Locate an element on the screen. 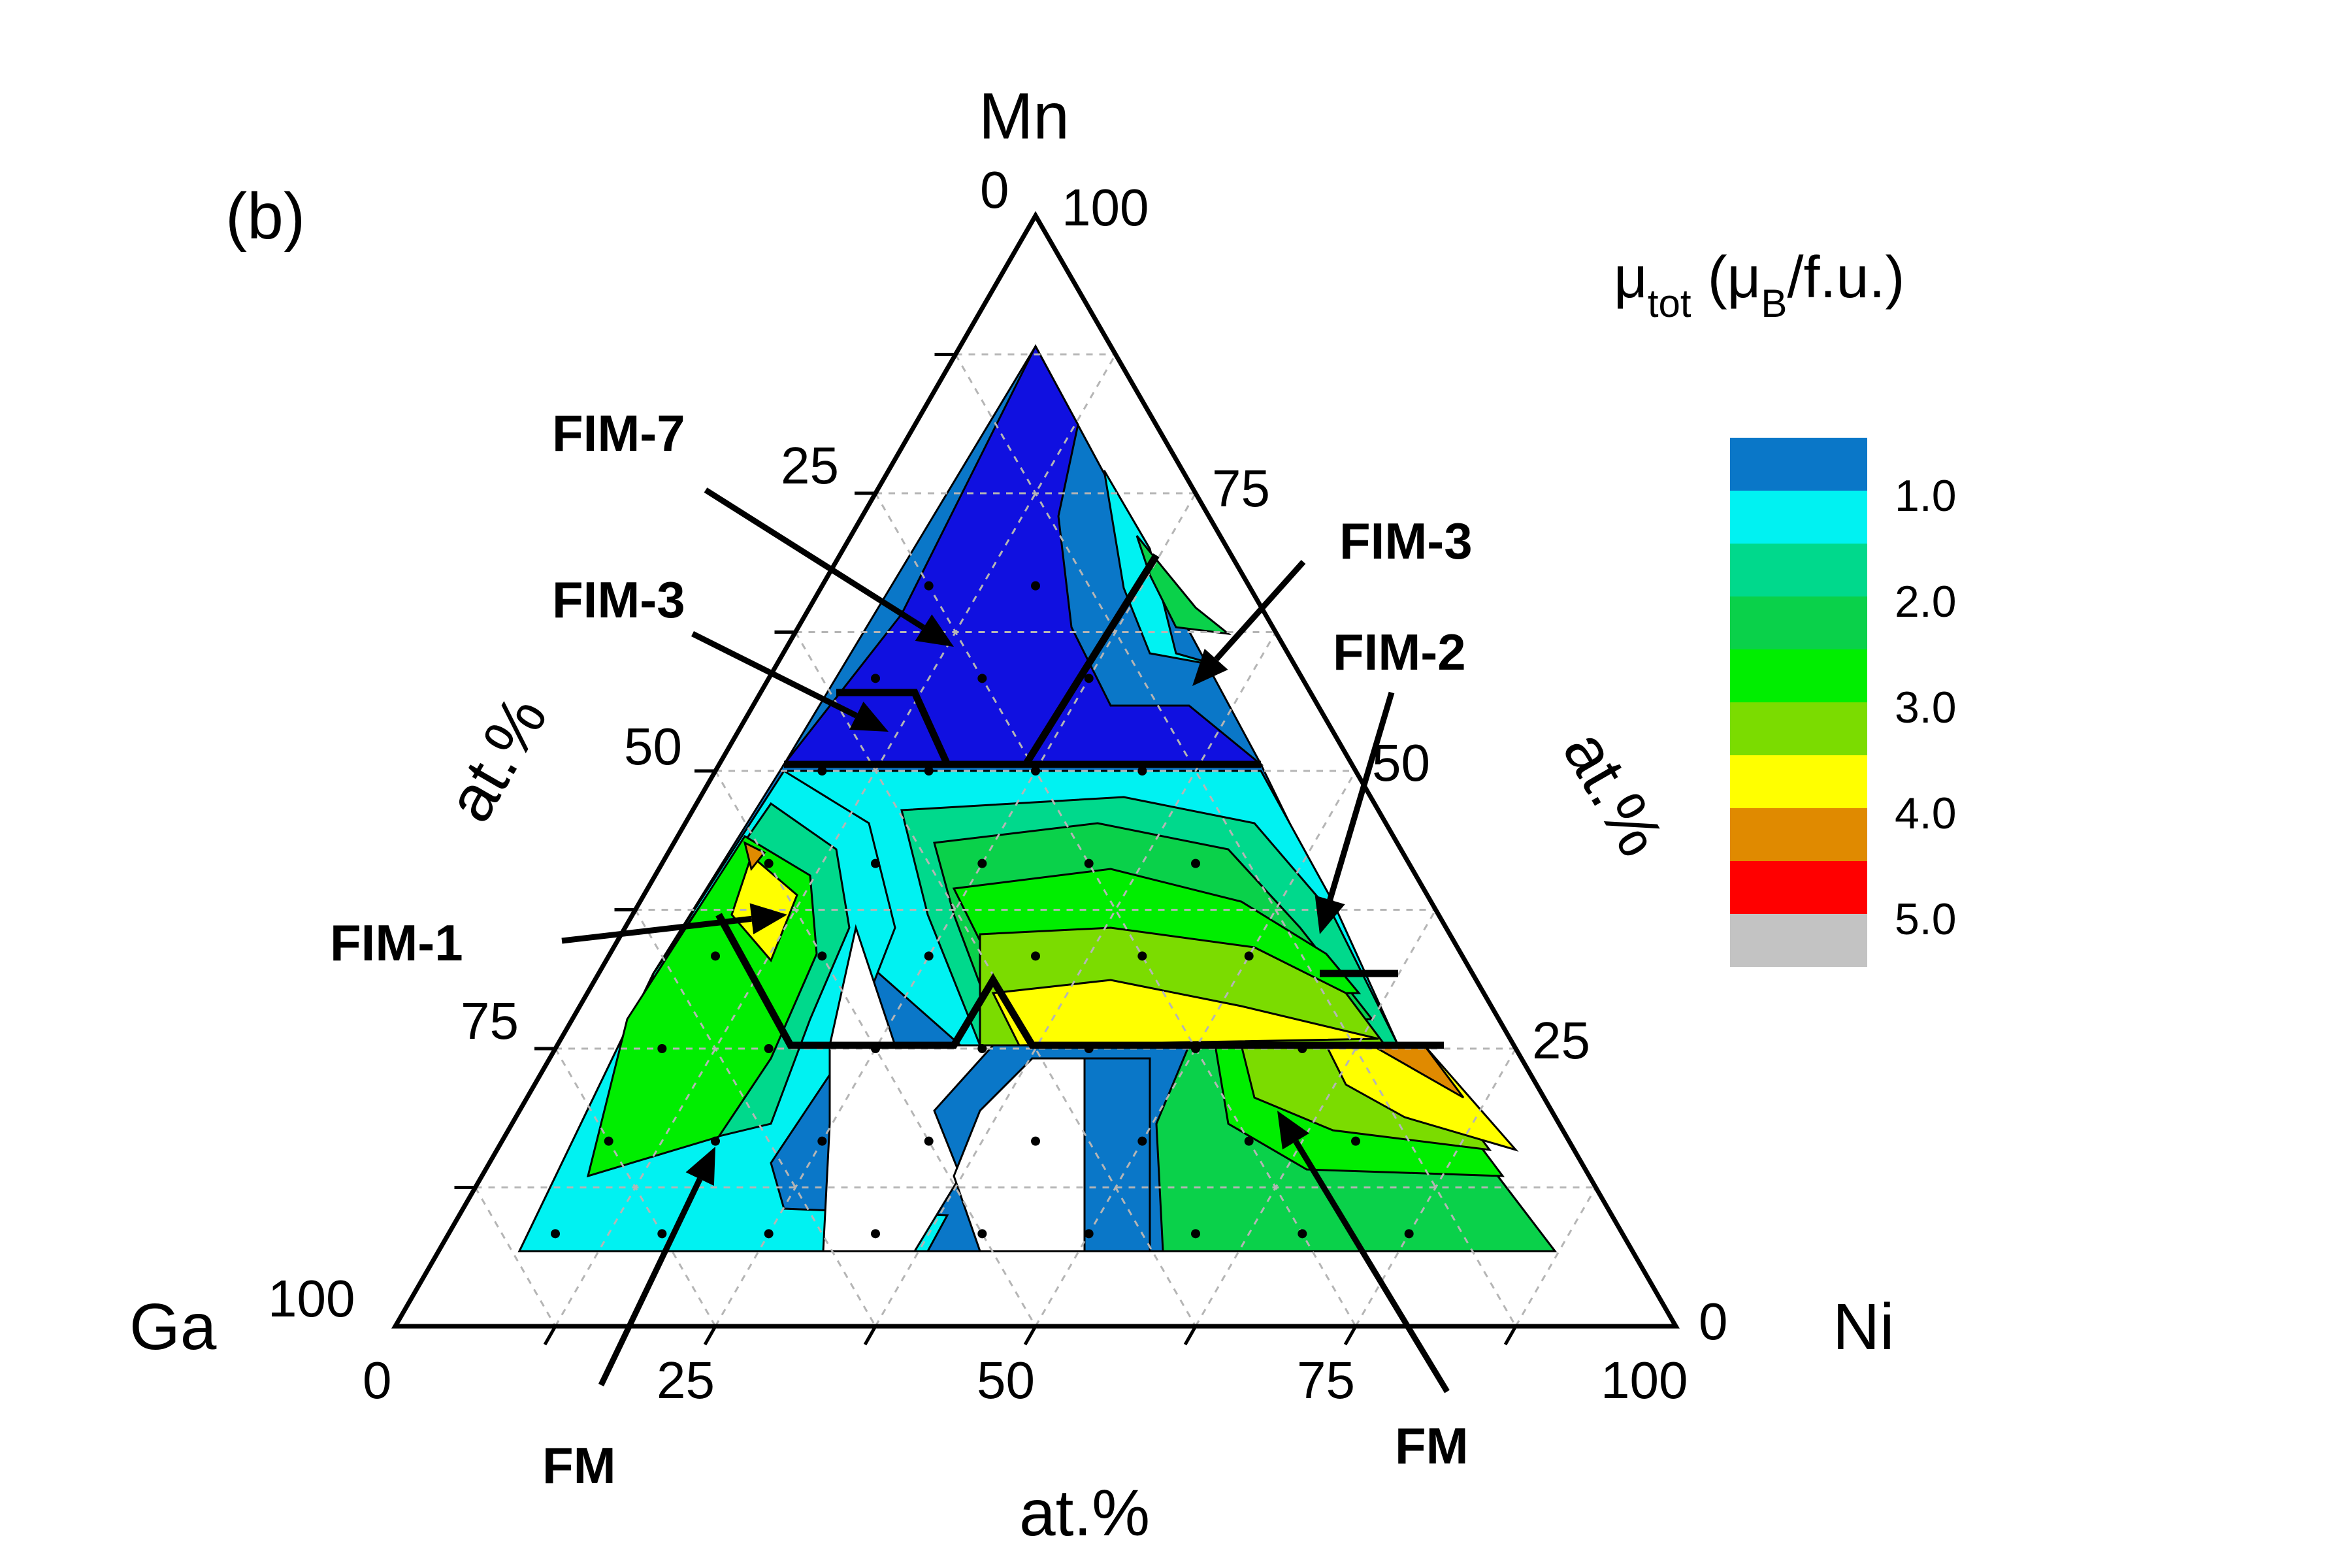 This screenshot has width=2352, height=1568. region-mid-yellow is located at coordinates (1185, 1013).